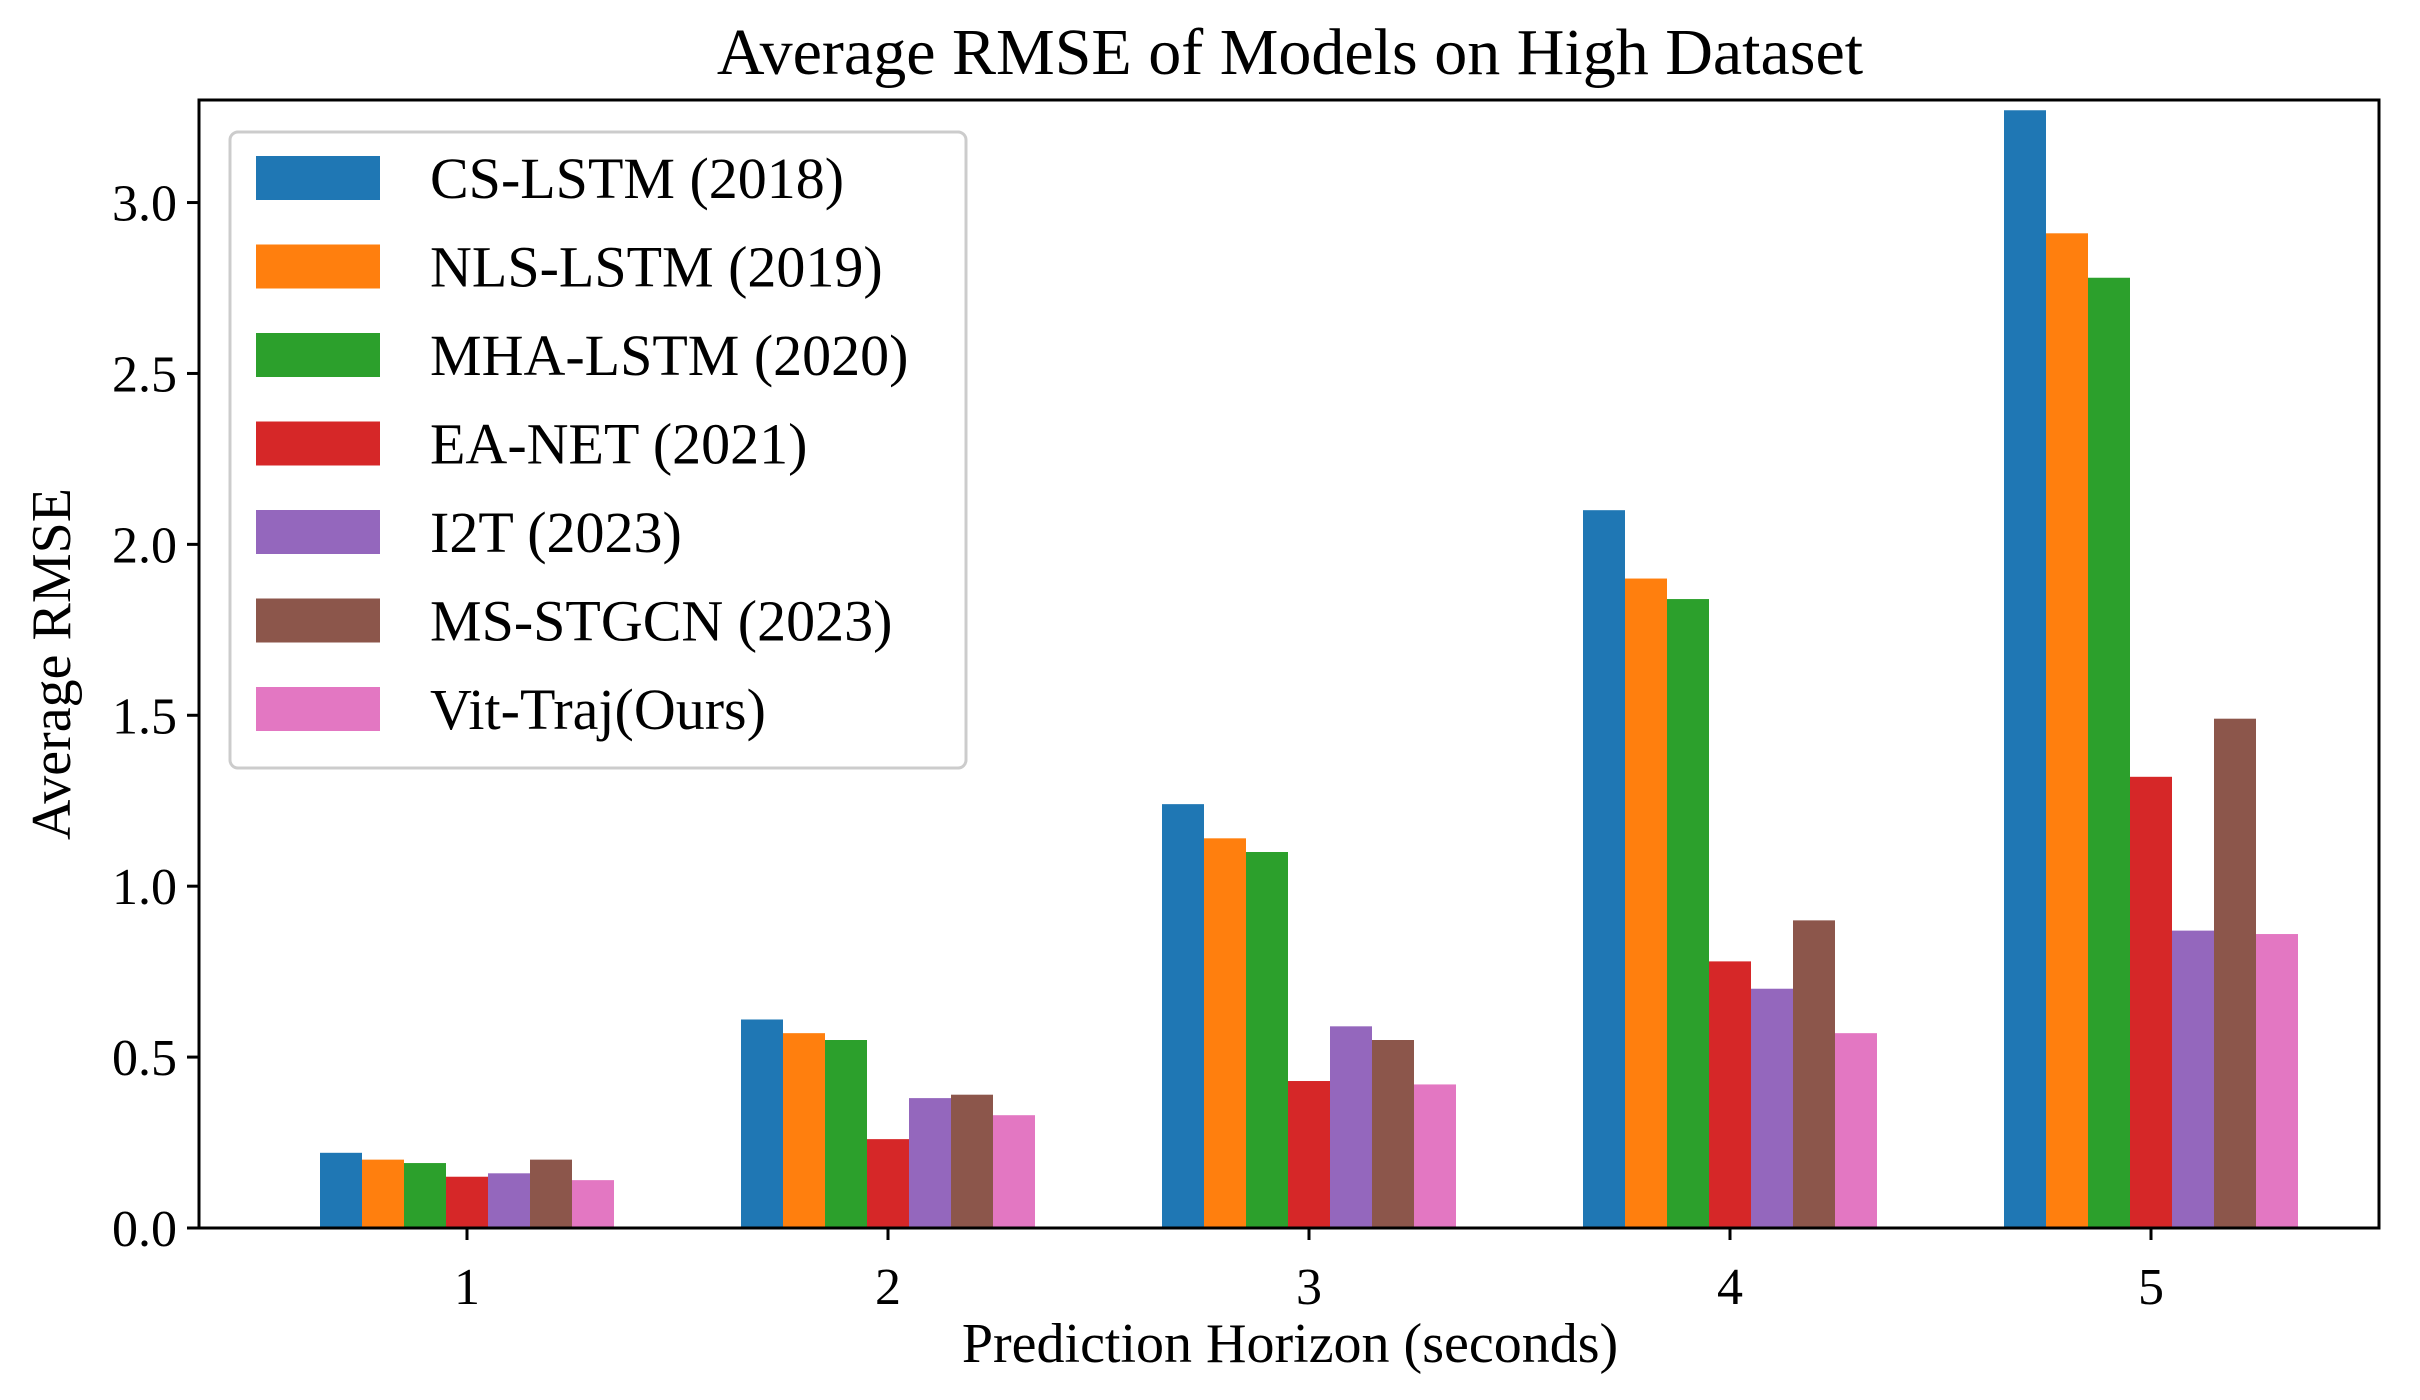  I want to click on bar-ea-net-2021-h1, so click(467, 1202).